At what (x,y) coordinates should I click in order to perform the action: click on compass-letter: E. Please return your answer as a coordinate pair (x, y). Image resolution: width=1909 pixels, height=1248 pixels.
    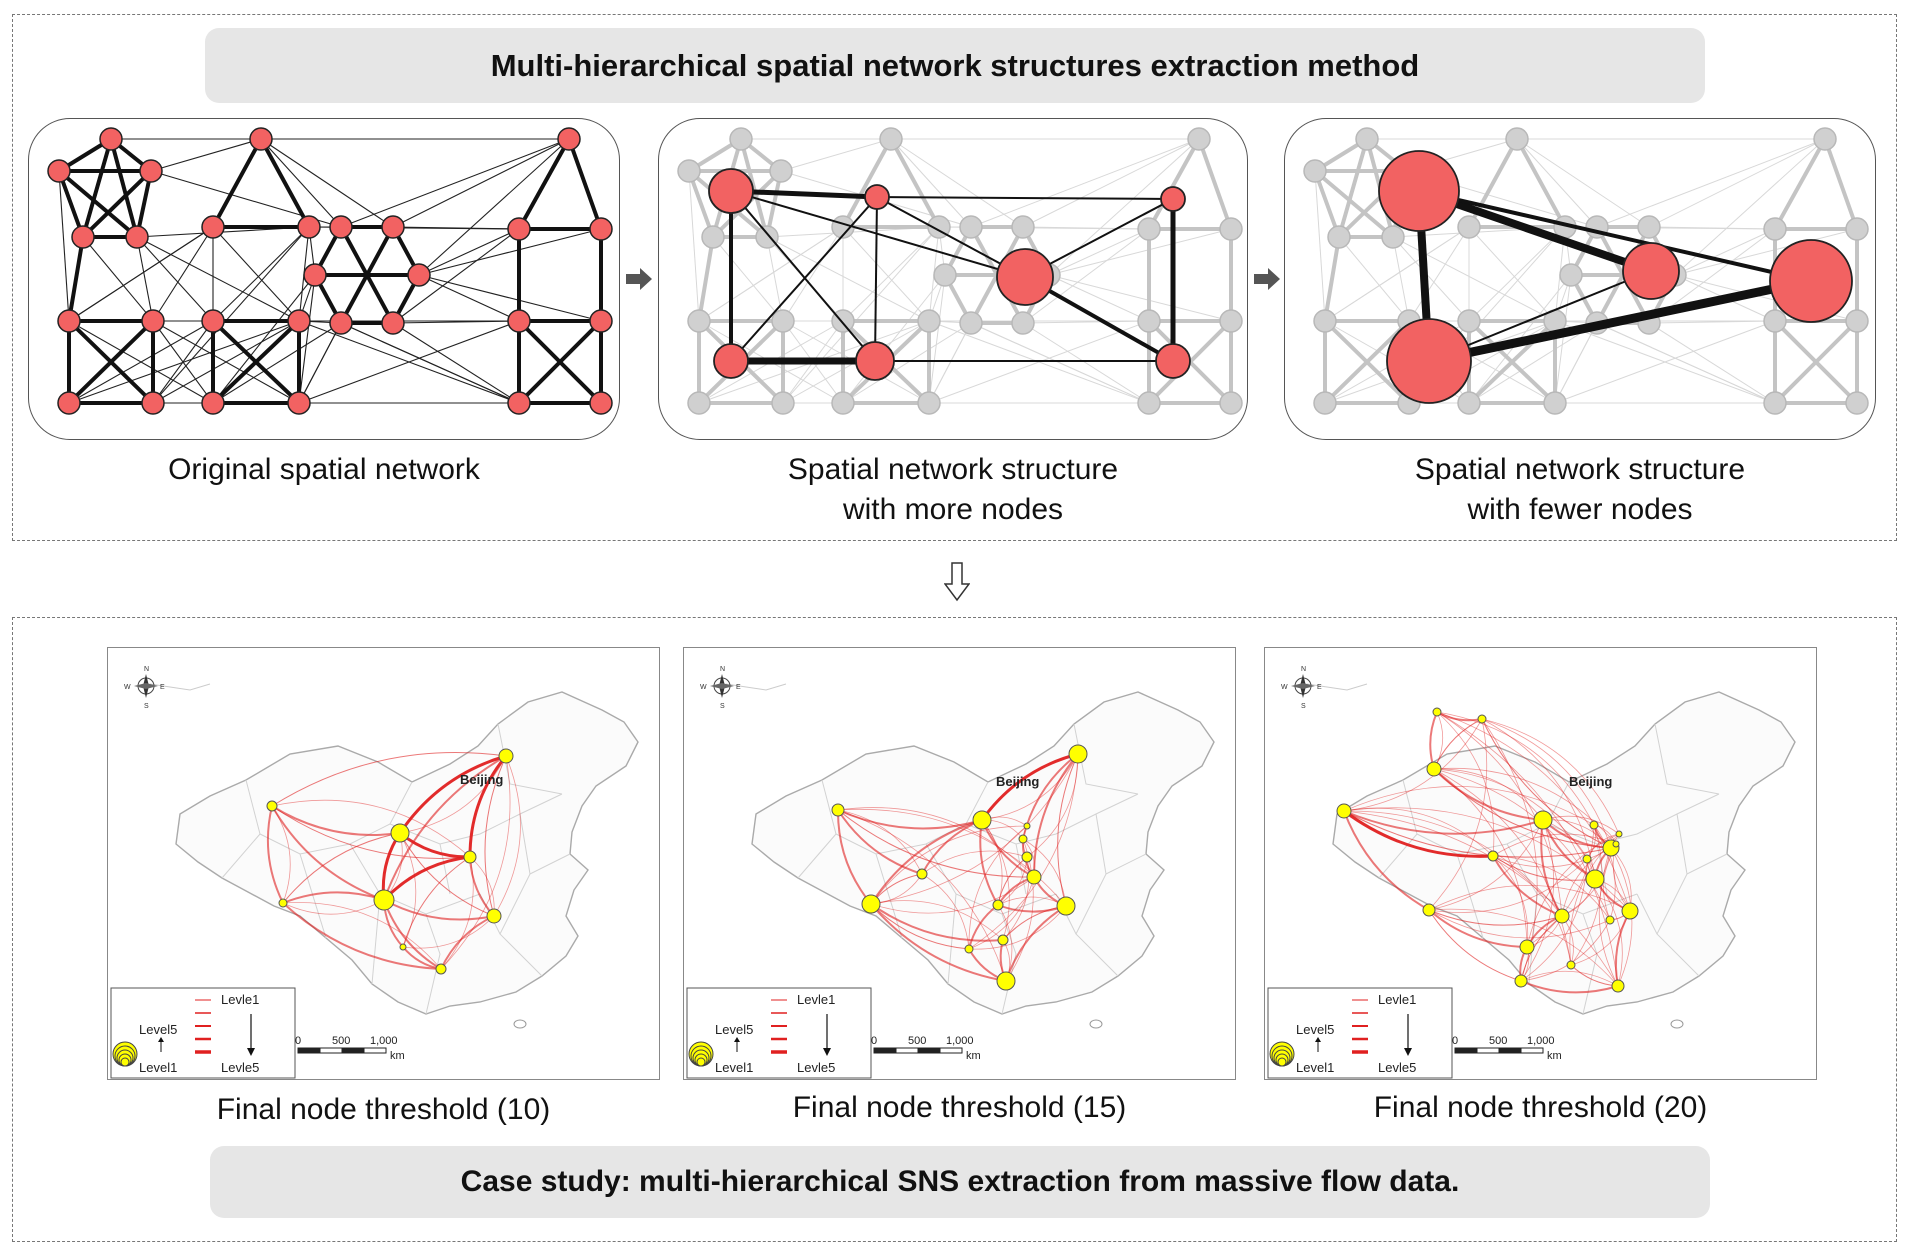
    Looking at the image, I should click on (1319, 687).